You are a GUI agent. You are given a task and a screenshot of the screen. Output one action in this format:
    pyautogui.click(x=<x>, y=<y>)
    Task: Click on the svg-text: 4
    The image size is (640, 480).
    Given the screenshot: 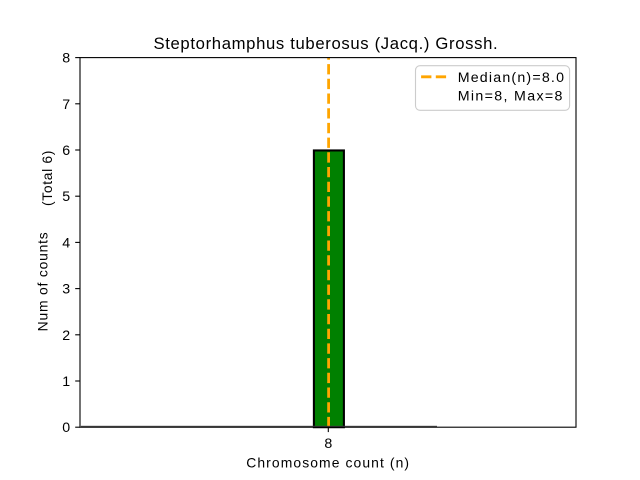 What is the action you would take?
    pyautogui.click(x=66, y=243)
    